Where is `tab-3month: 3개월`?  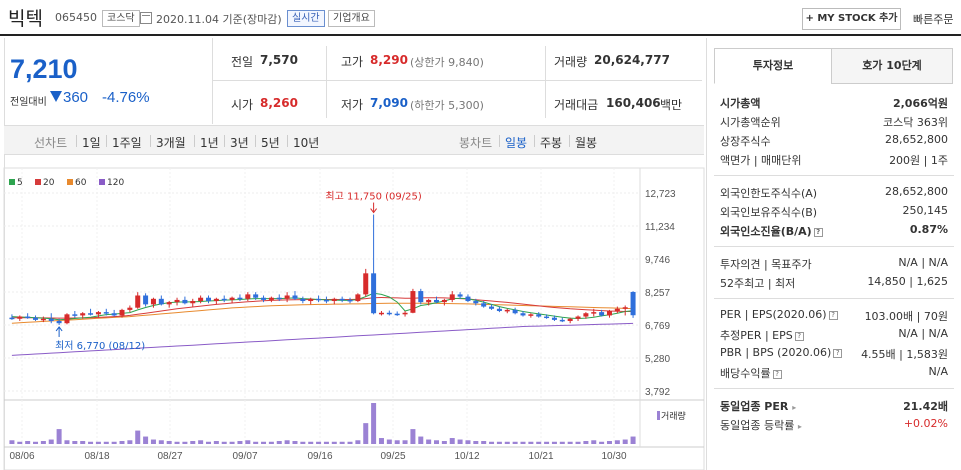 tab-3month: 3개월 is located at coordinates (171, 143).